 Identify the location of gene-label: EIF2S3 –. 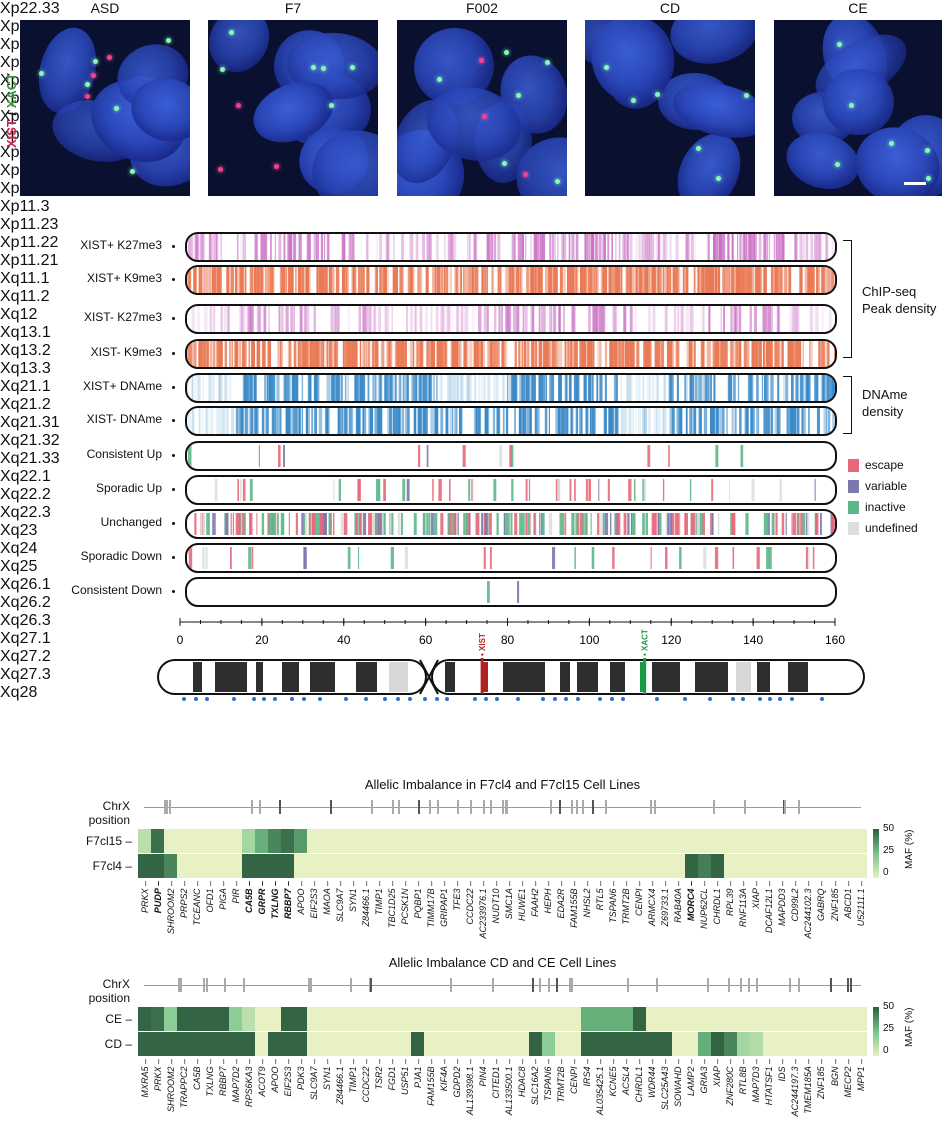
(314, 915).